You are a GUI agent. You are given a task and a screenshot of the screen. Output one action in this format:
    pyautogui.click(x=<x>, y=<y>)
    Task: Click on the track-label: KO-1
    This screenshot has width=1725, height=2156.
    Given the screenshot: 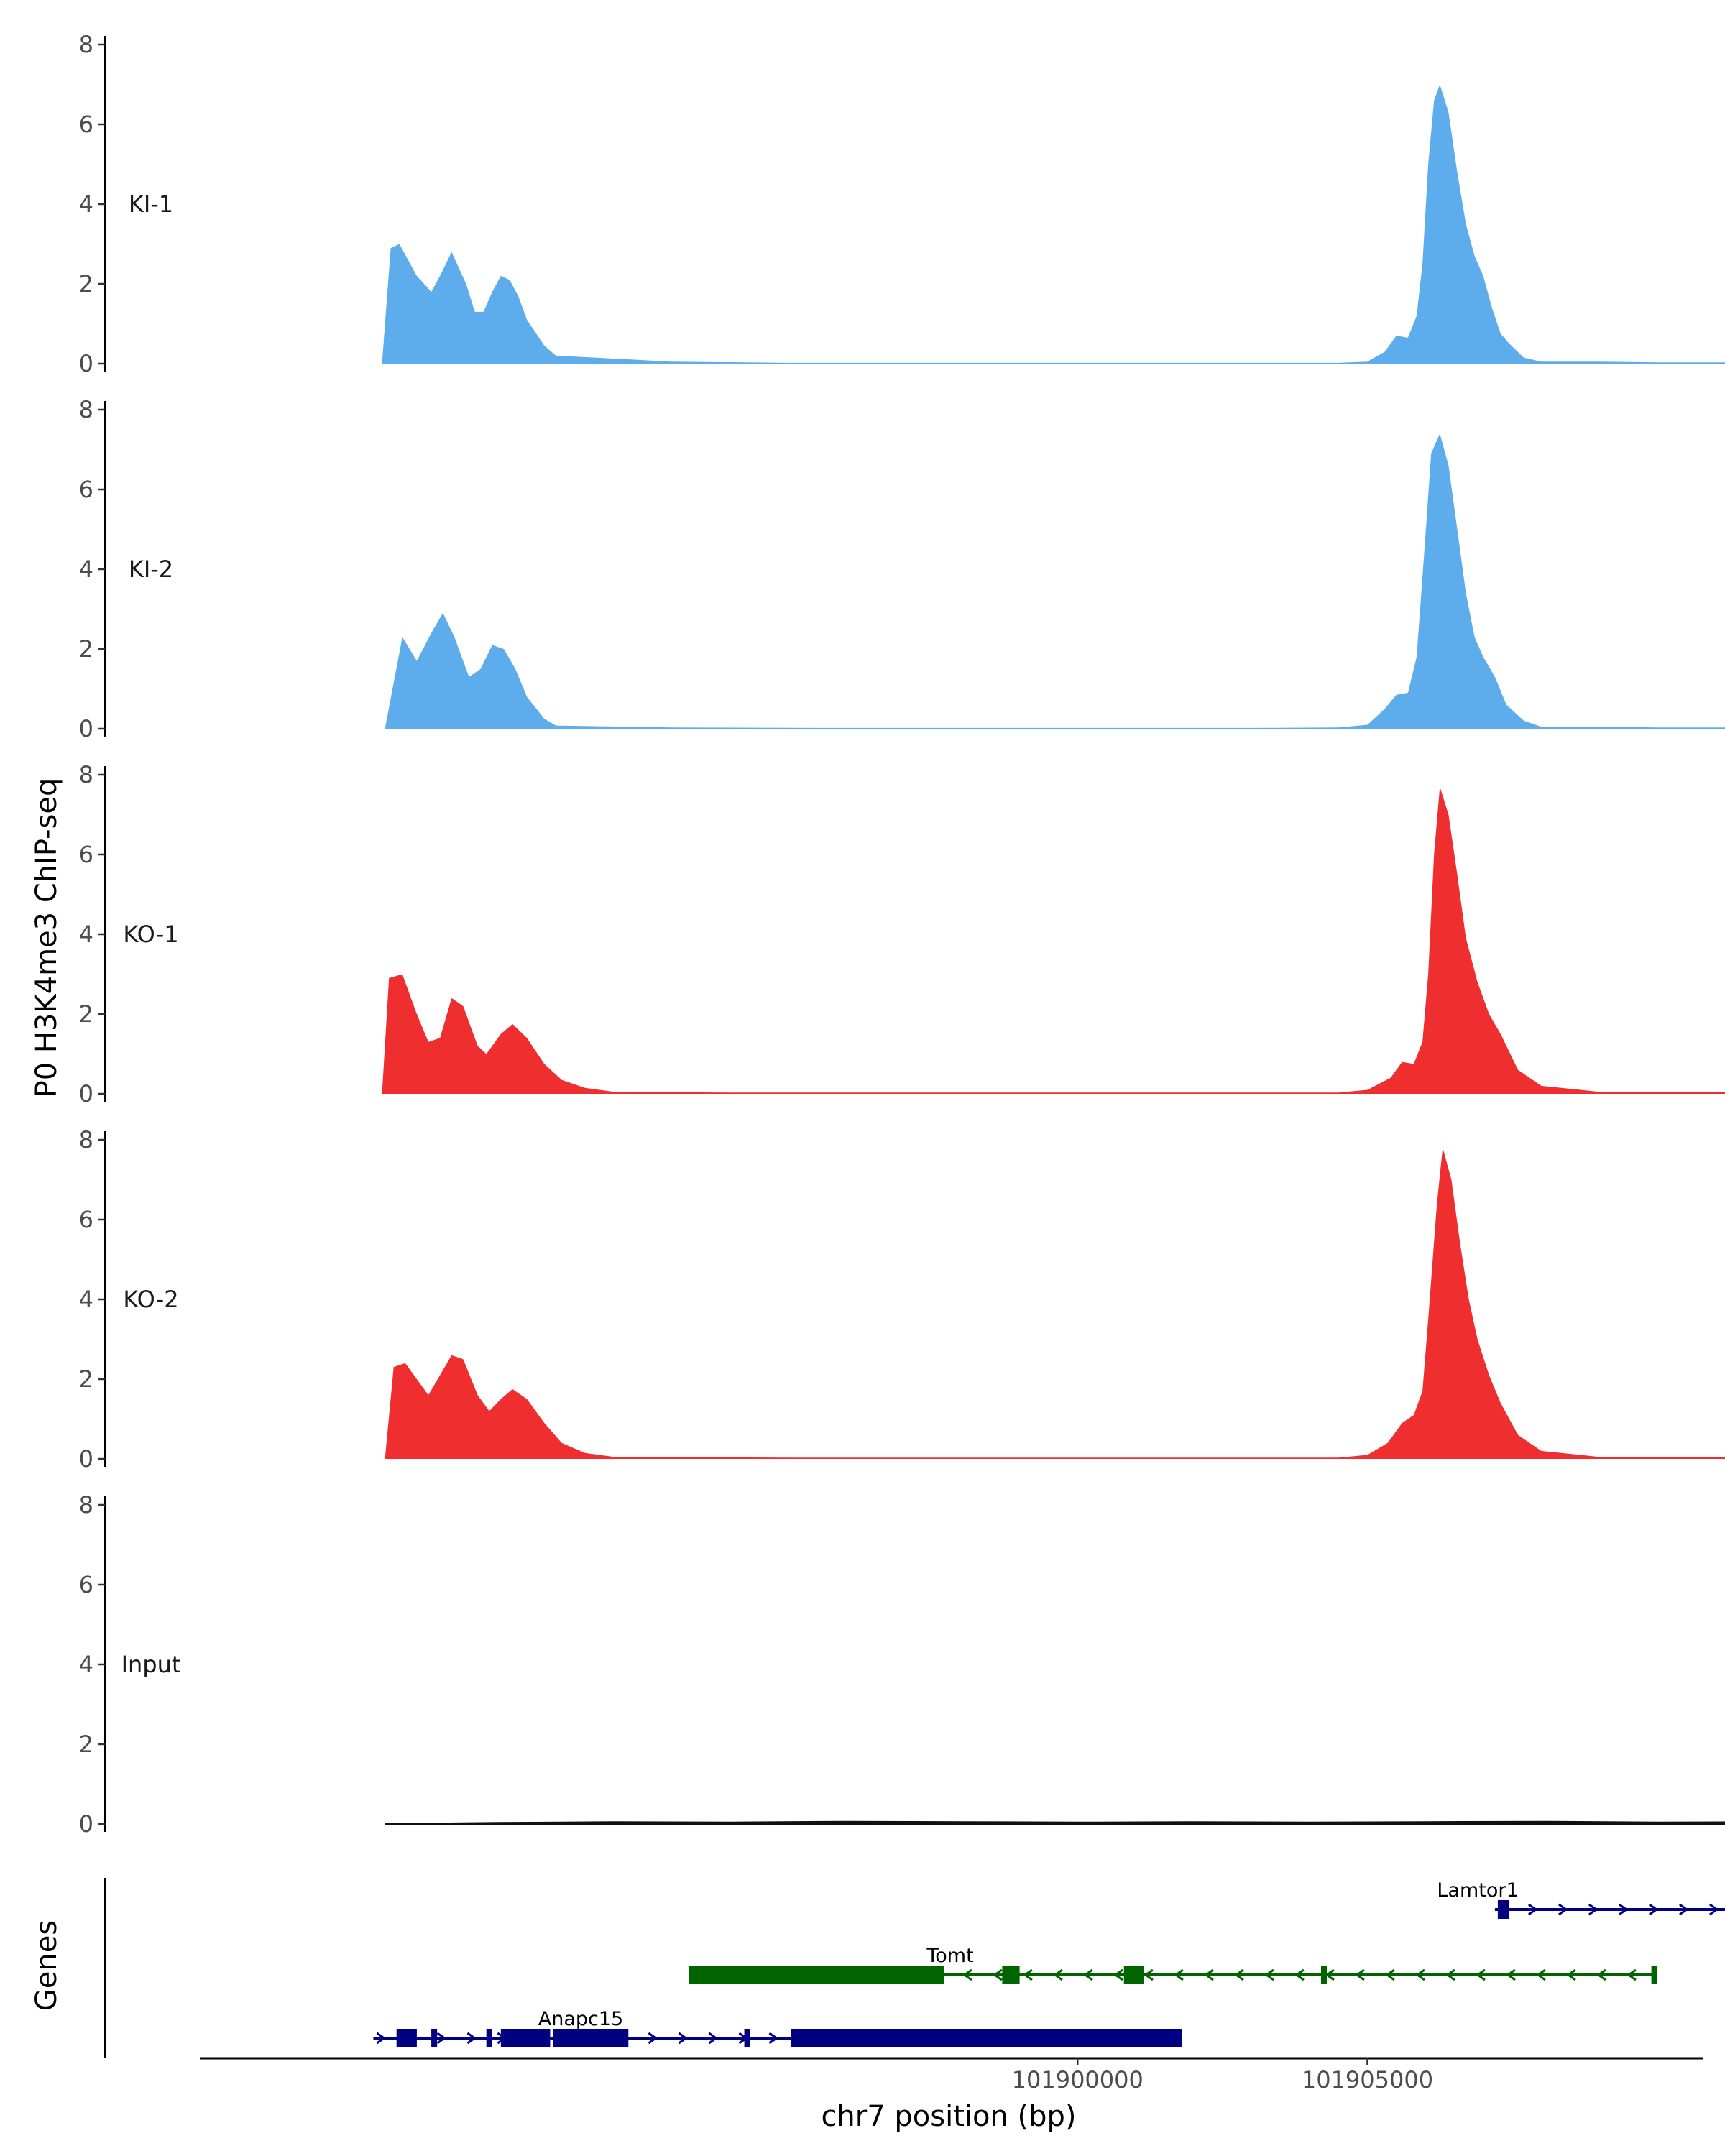 What is the action you would take?
    pyautogui.click(x=150, y=934)
    